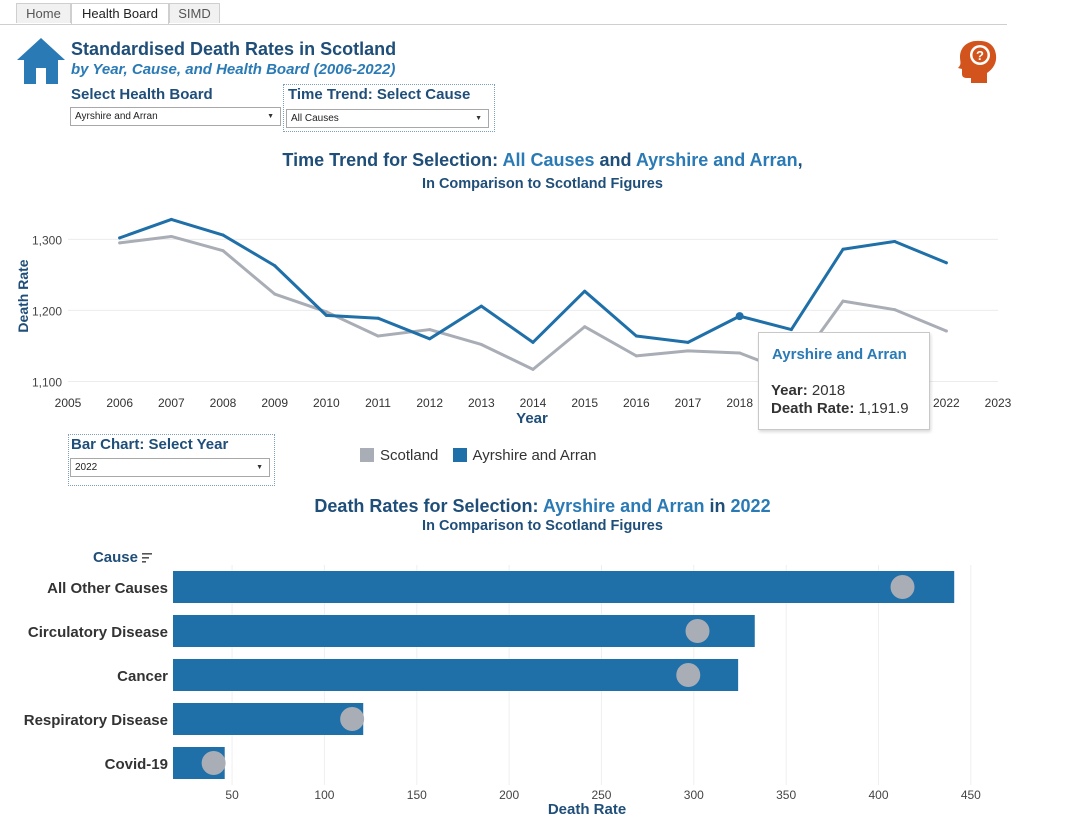  Describe the element at coordinates (503, 12) in the screenshot. I see `tab-bar: Home Health Board SIMD` at that location.